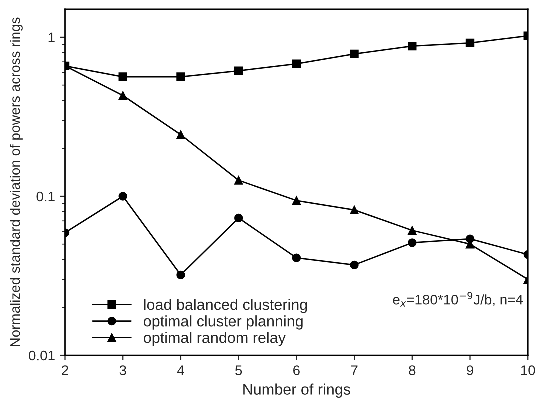 The height and width of the screenshot is (411, 553). What do you see at coordinates (65, 371) in the screenshot?
I see `x-tick-label: 2` at bounding box center [65, 371].